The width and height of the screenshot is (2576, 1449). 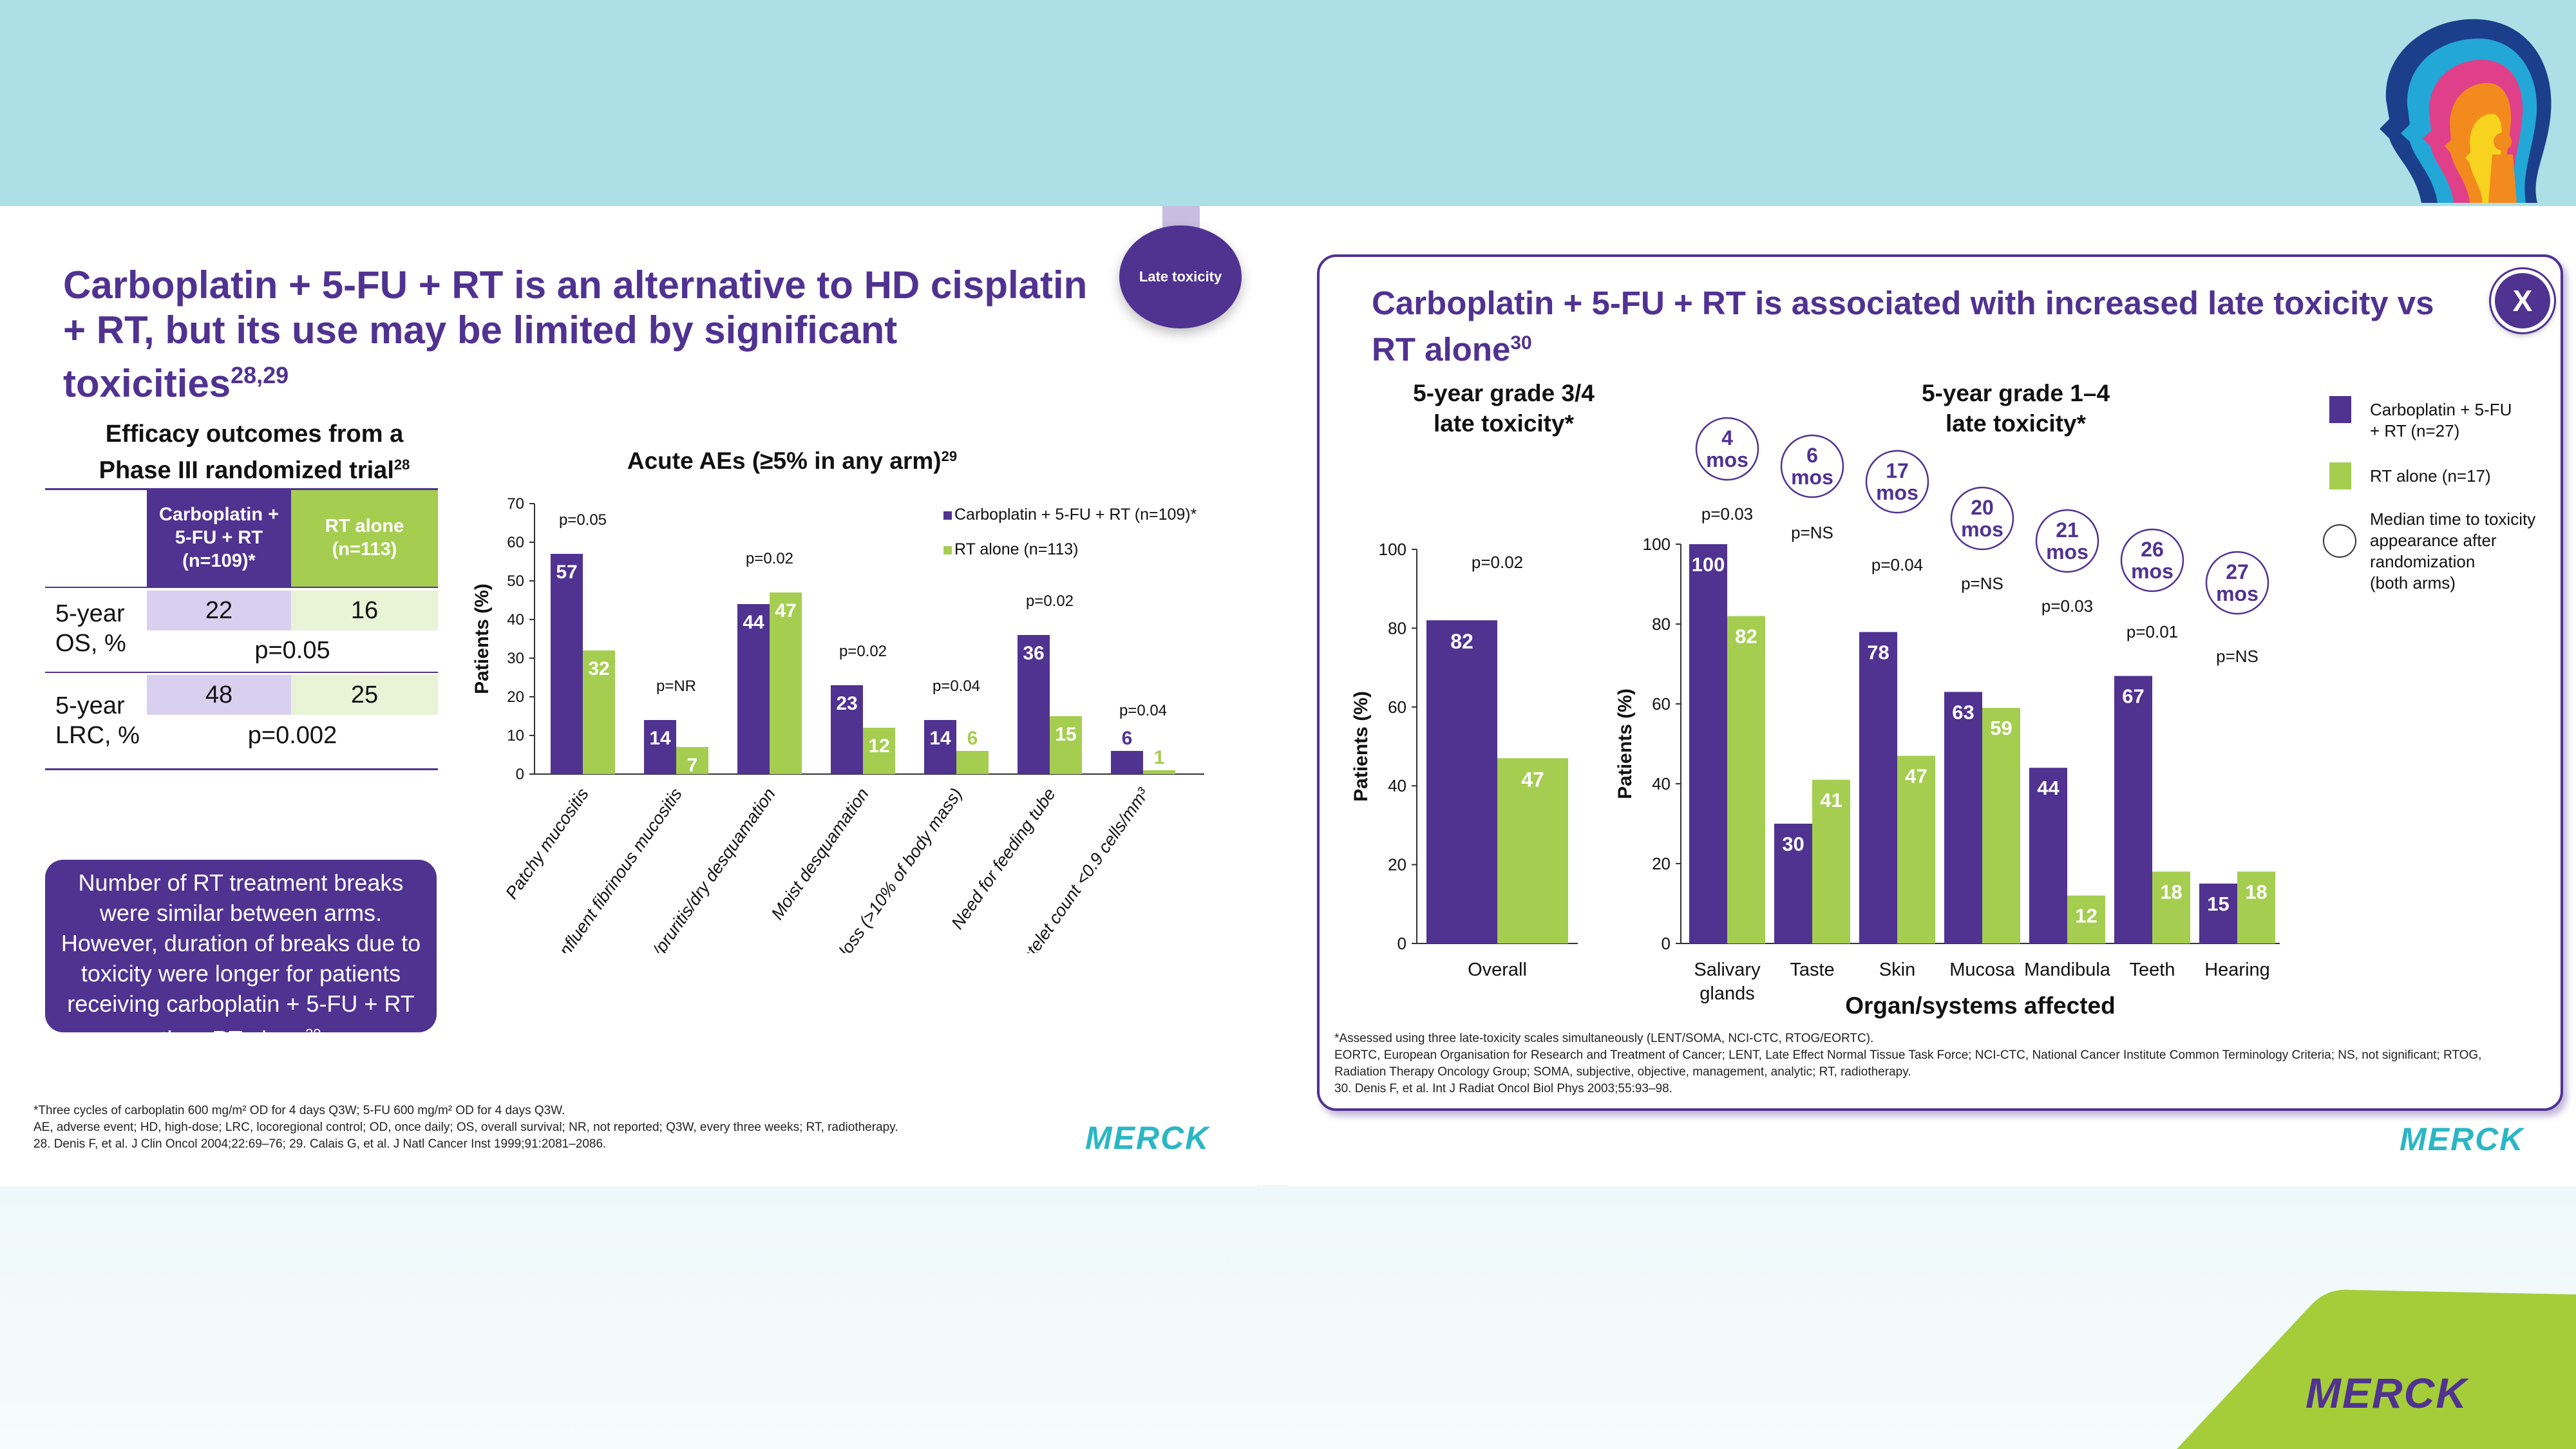 I want to click on ae-y-tick-label: 10, so click(x=515, y=735).